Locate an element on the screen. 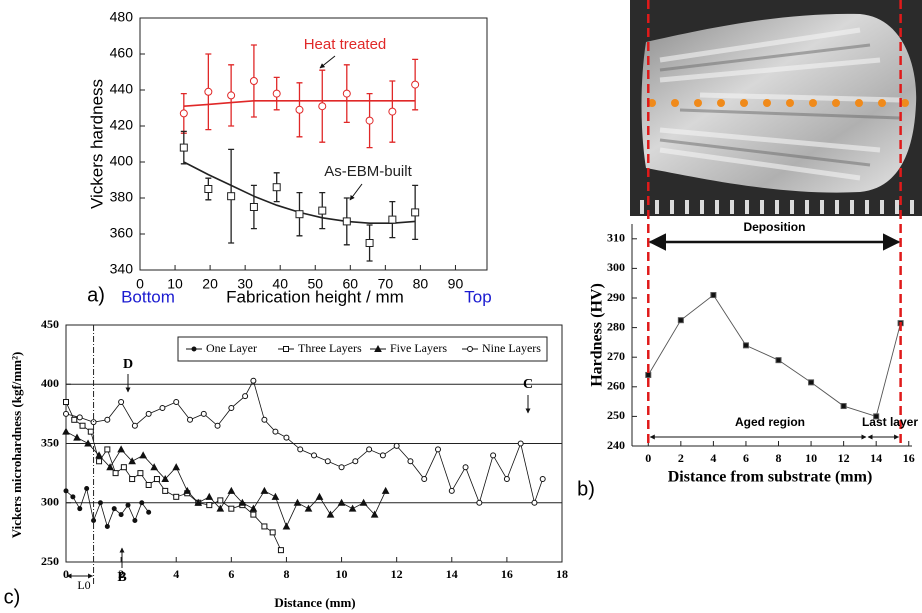 This screenshot has height=613, width=922. y-tick-label: 240 is located at coordinates (616, 445).